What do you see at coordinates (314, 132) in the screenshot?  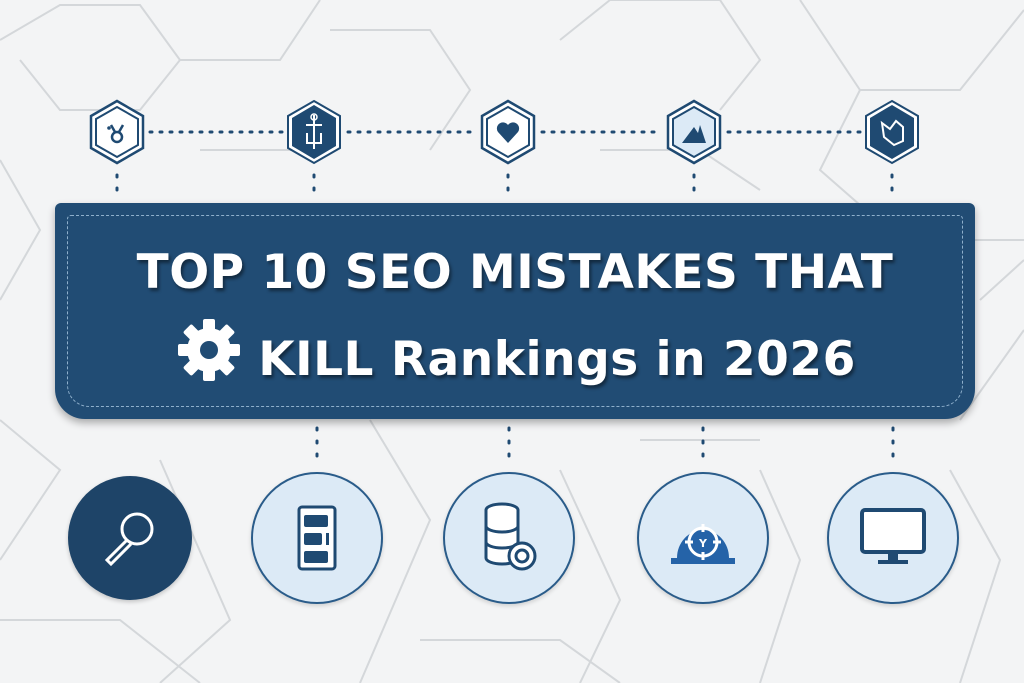 I see `robot-icon` at bounding box center [314, 132].